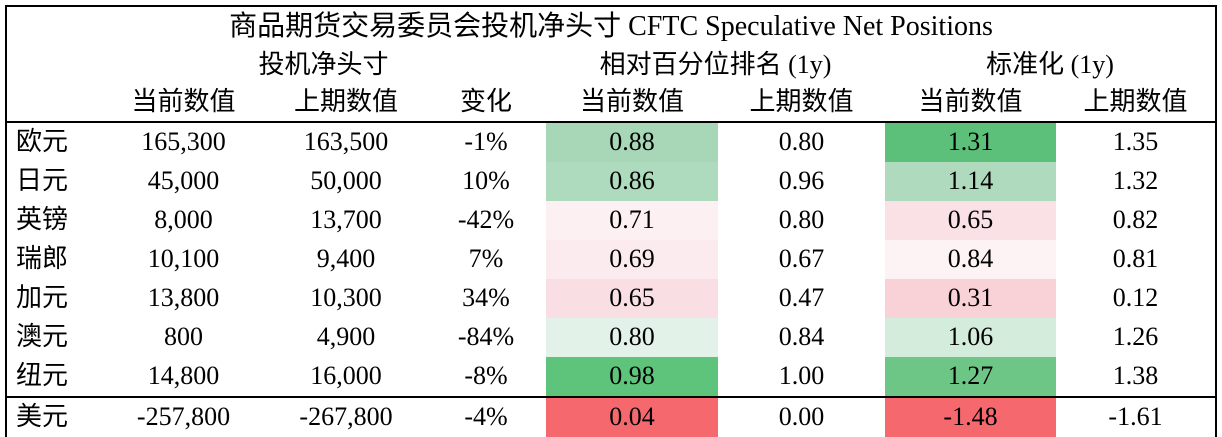 This screenshot has height=437, width=1222. Describe the element at coordinates (53, 416) in the screenshot. I see `currency-label: 美元` at that location.